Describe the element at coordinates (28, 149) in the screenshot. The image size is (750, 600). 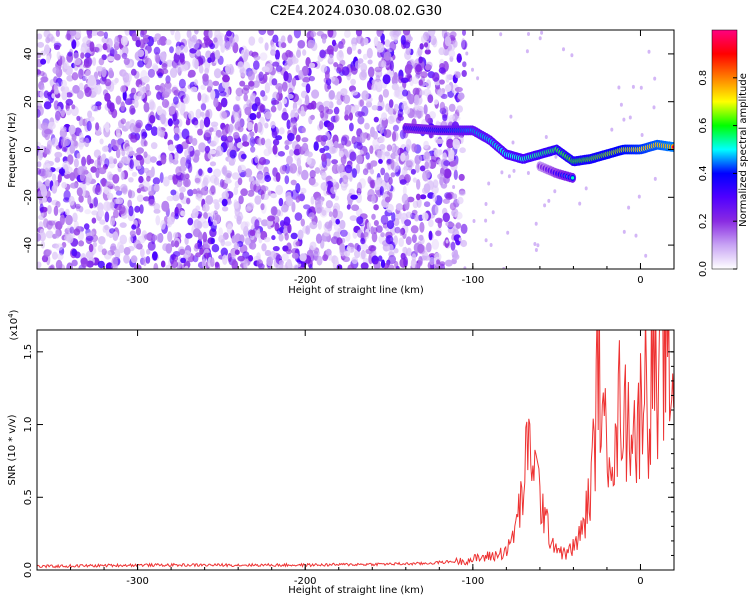
I see `y-tick-label: 0` at that location.